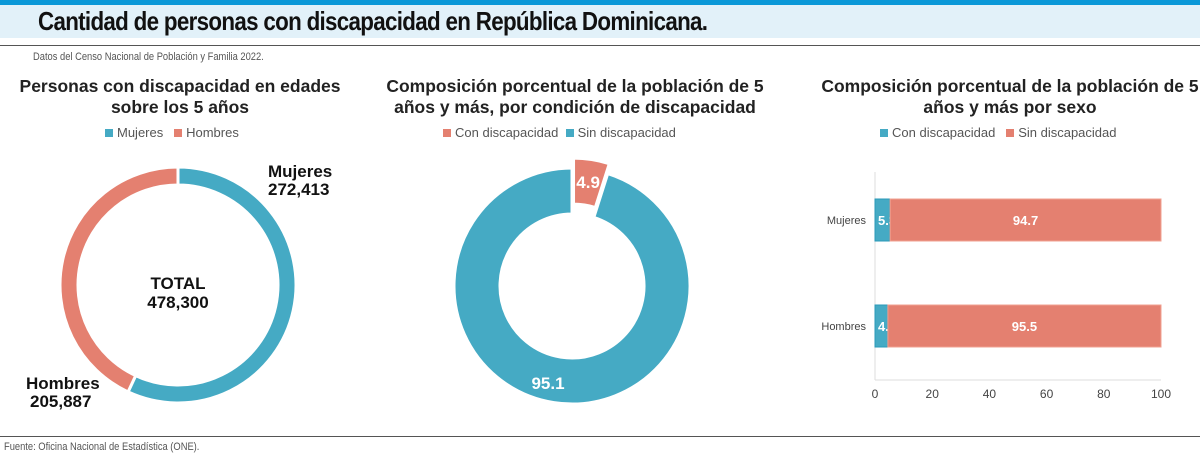 This screenshot has height=462, width=1200. I want to click on divider-bottom, so click(600, 436).